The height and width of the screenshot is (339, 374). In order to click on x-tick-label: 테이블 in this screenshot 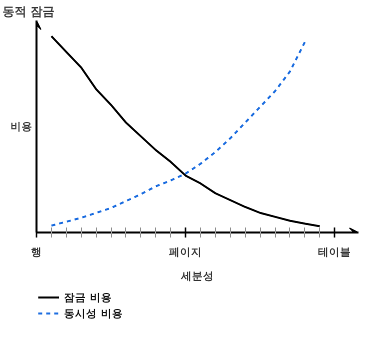, I will do `click(335, 252)`.